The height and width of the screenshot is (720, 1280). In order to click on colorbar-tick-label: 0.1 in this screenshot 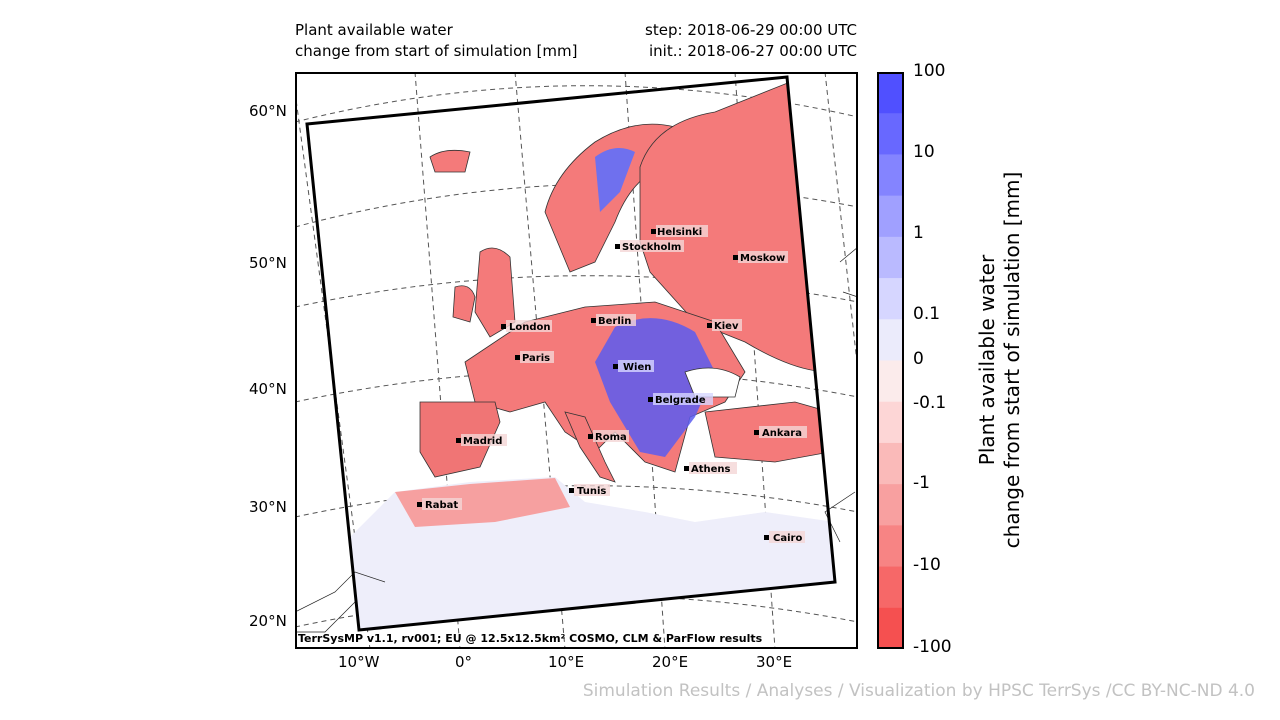, I will do `click(927, 314)`.